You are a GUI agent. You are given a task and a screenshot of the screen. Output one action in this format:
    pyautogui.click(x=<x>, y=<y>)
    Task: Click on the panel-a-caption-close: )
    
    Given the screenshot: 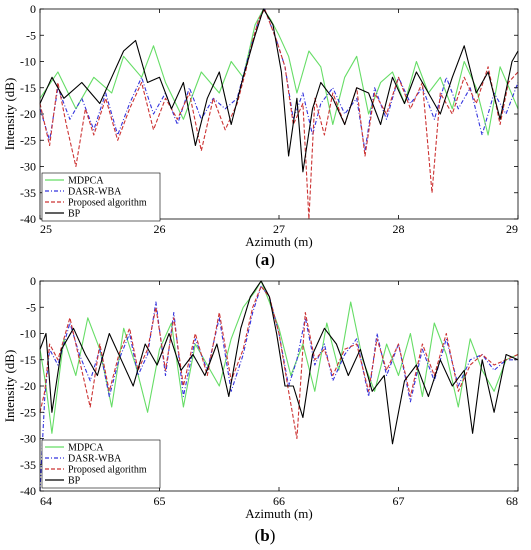 What is the action you would take?
    pyautogui.click(x=272, y=259)
    